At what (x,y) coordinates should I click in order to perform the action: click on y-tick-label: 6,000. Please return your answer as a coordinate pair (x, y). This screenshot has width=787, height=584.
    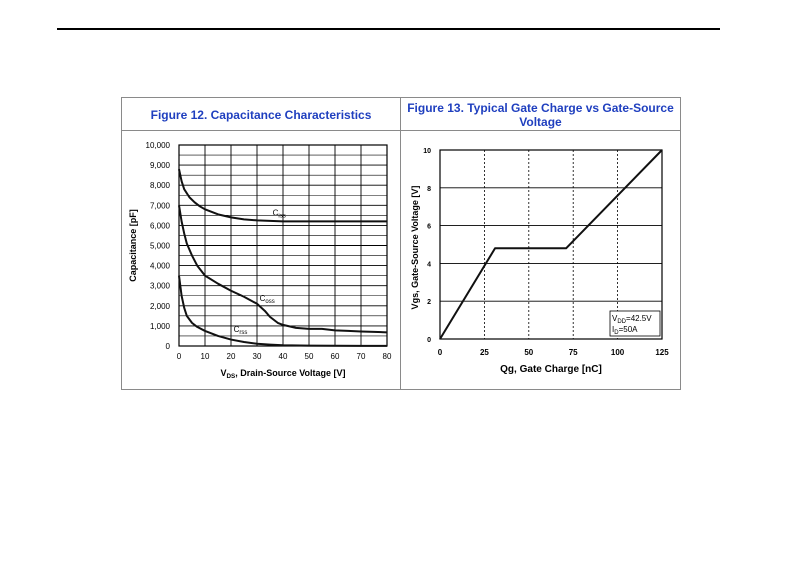
    Looking at the image, I should click on (160, 225).